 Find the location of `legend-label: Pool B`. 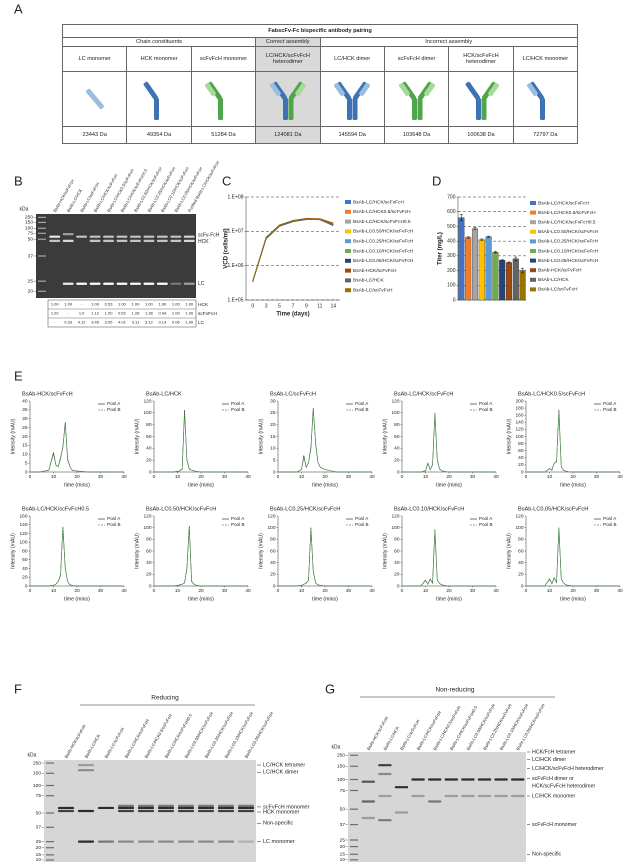

legend-label: Pool B is located at coordinates (610, 409).